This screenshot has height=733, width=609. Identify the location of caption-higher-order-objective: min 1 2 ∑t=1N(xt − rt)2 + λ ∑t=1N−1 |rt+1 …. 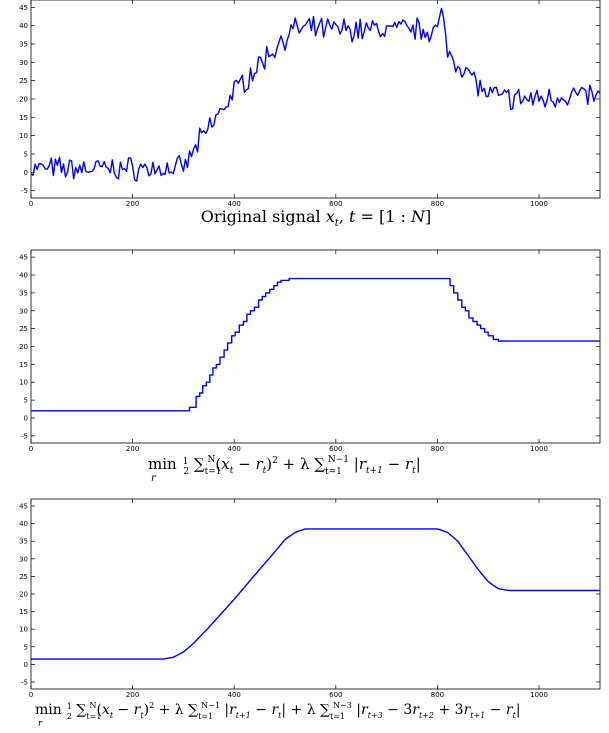
(278, 711).